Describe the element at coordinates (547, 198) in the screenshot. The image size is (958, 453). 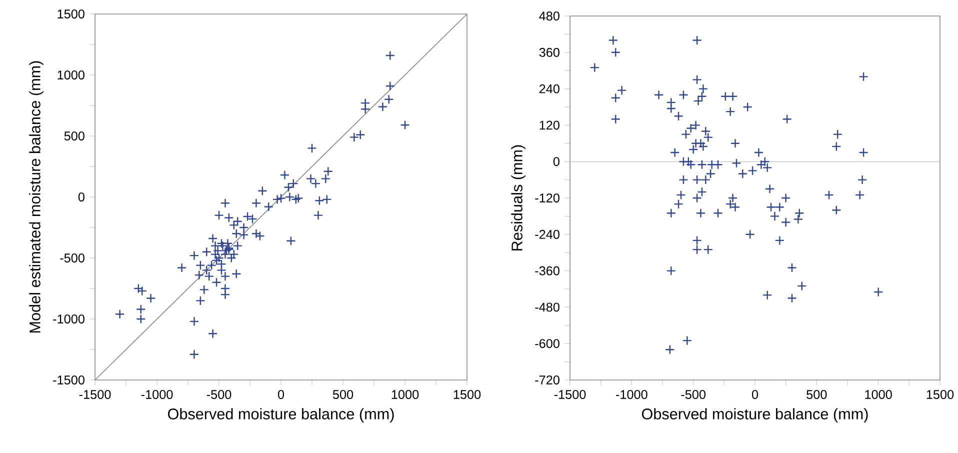
I see `y-tick-label: -120` at that location.